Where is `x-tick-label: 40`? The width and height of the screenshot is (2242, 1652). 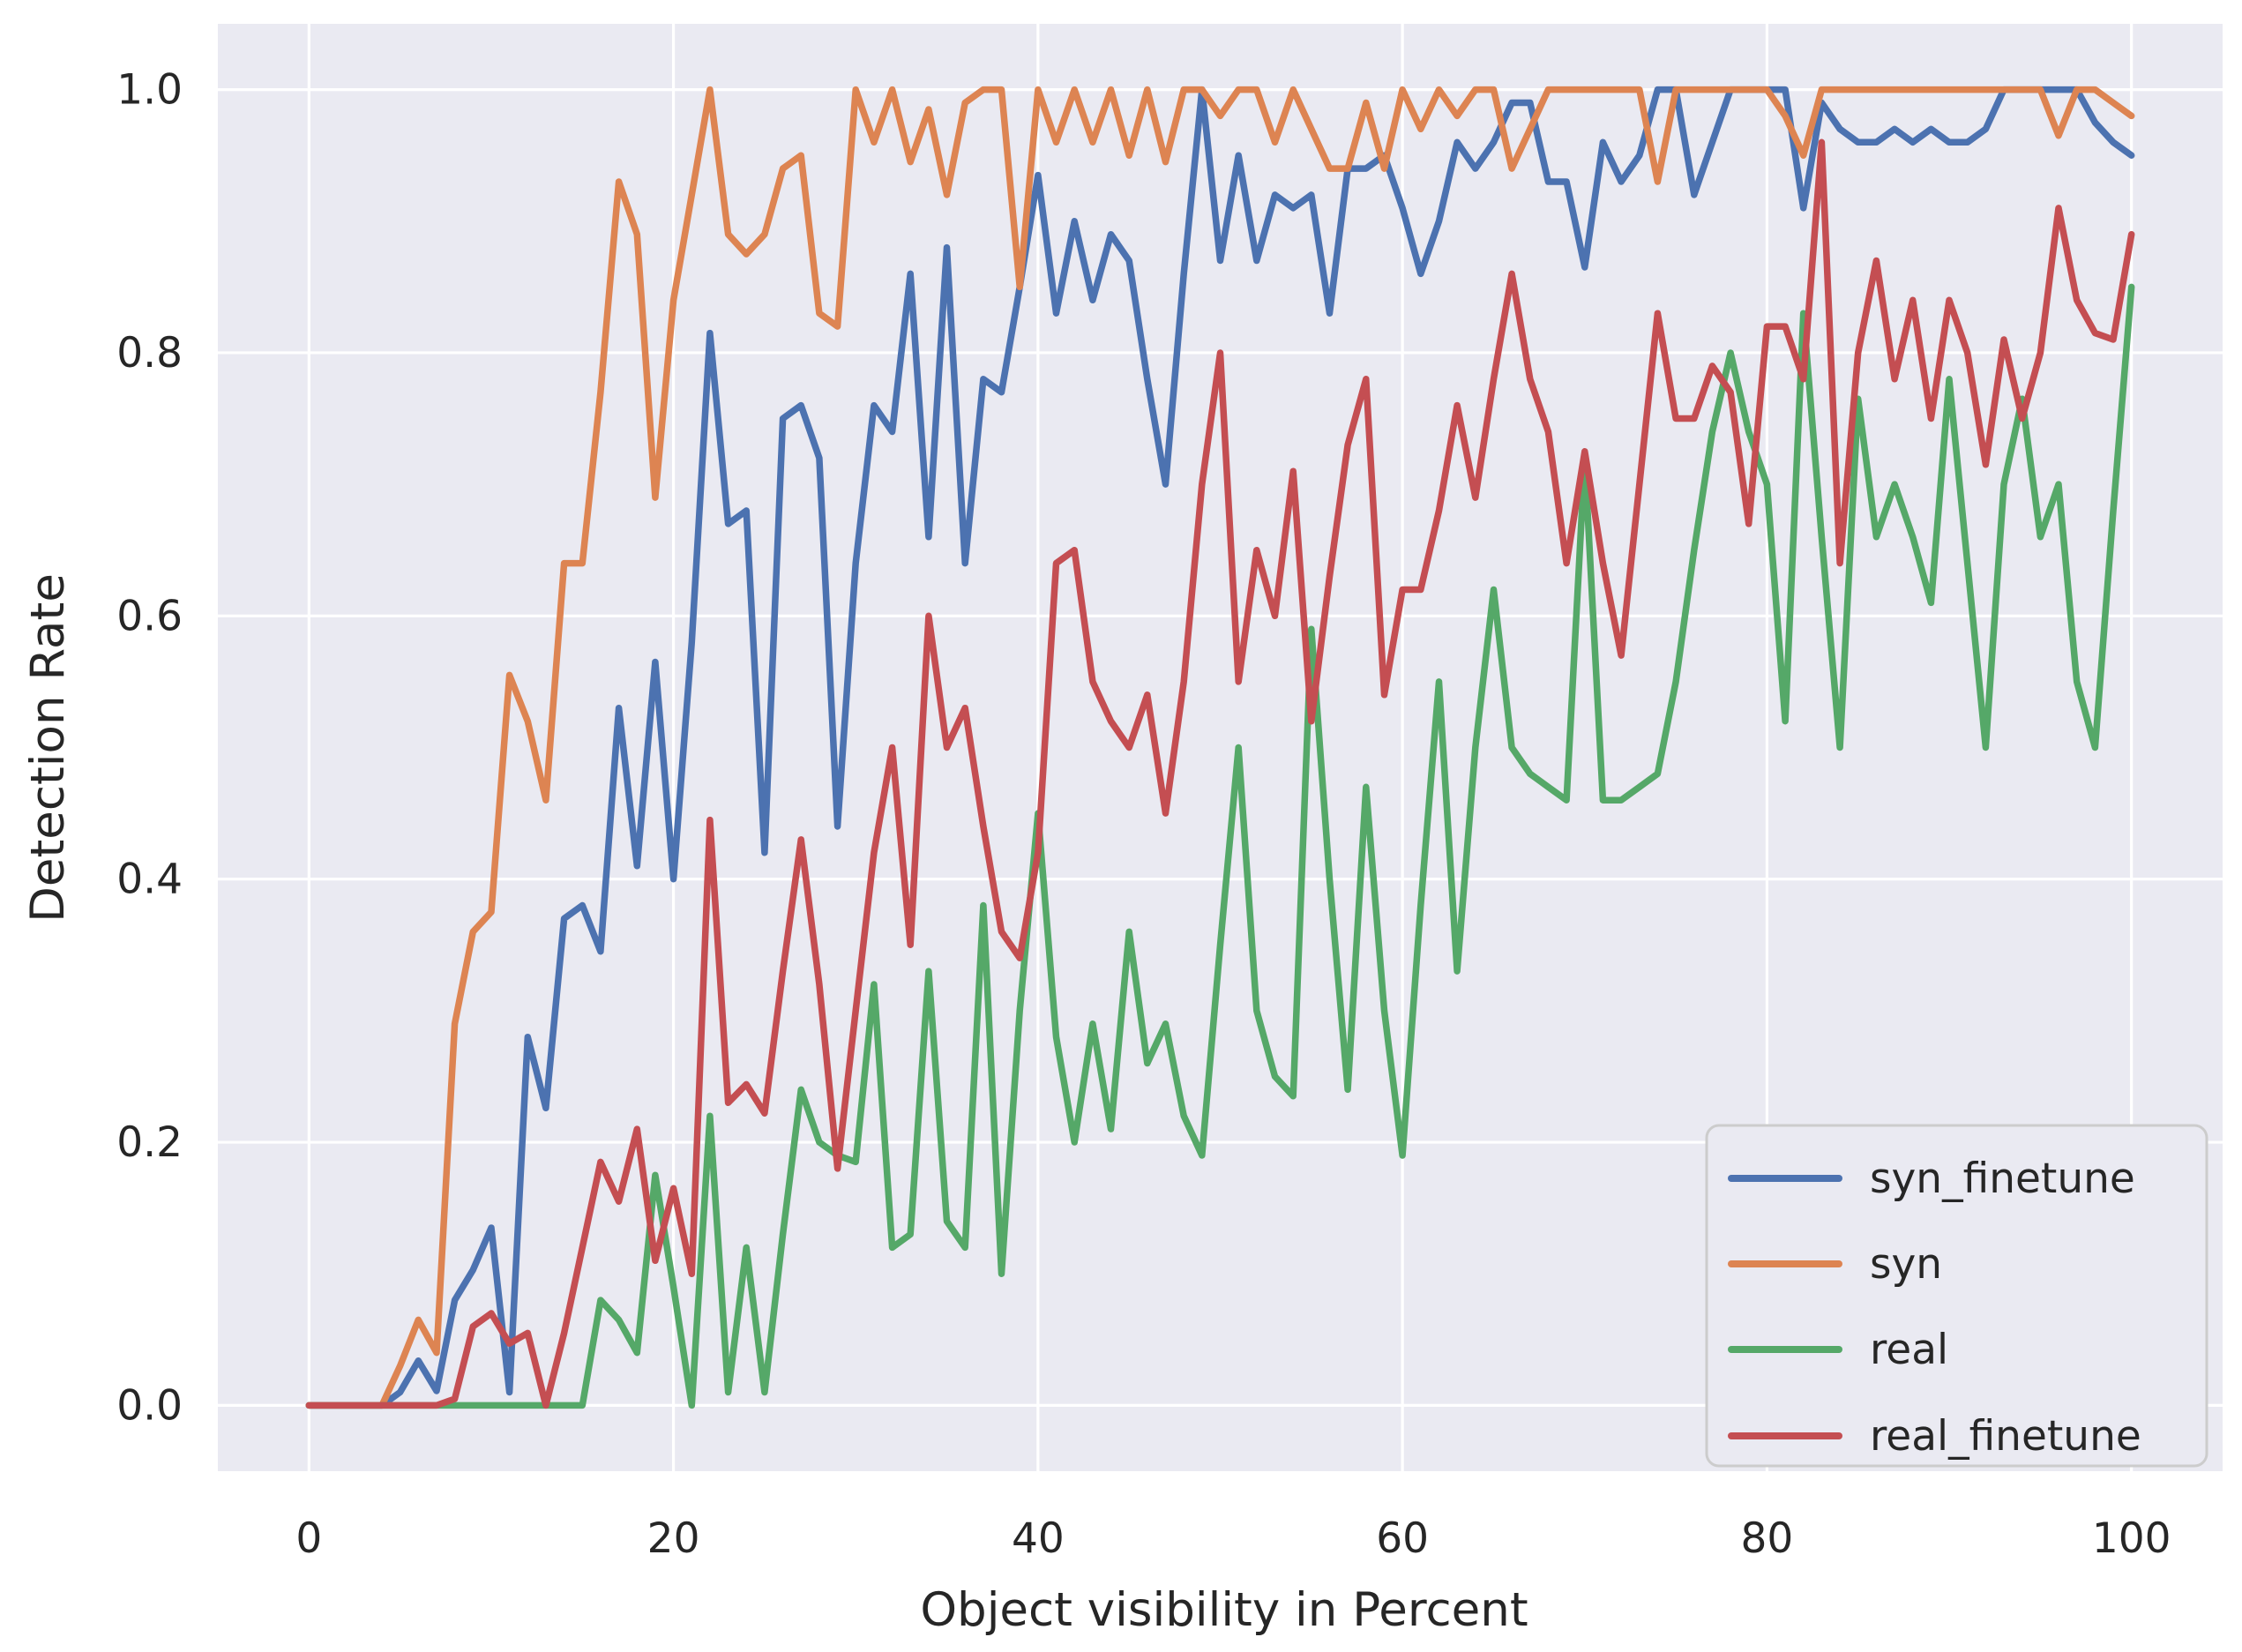 x-tick-label: 40 is located at coordinates (1038, 1538).